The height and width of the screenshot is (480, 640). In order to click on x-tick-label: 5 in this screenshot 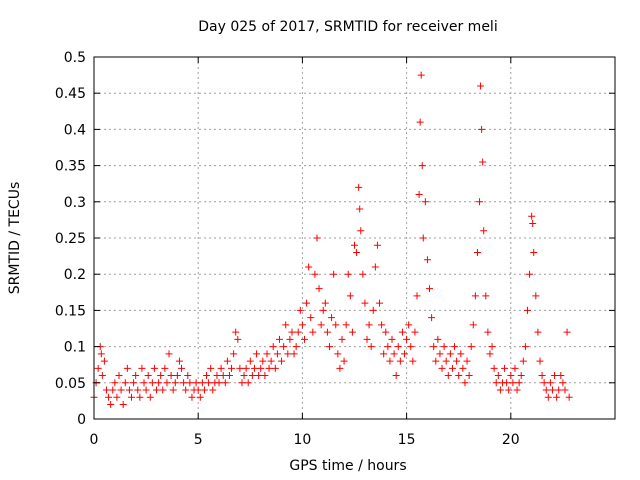, I will do `click(198, 440)`.